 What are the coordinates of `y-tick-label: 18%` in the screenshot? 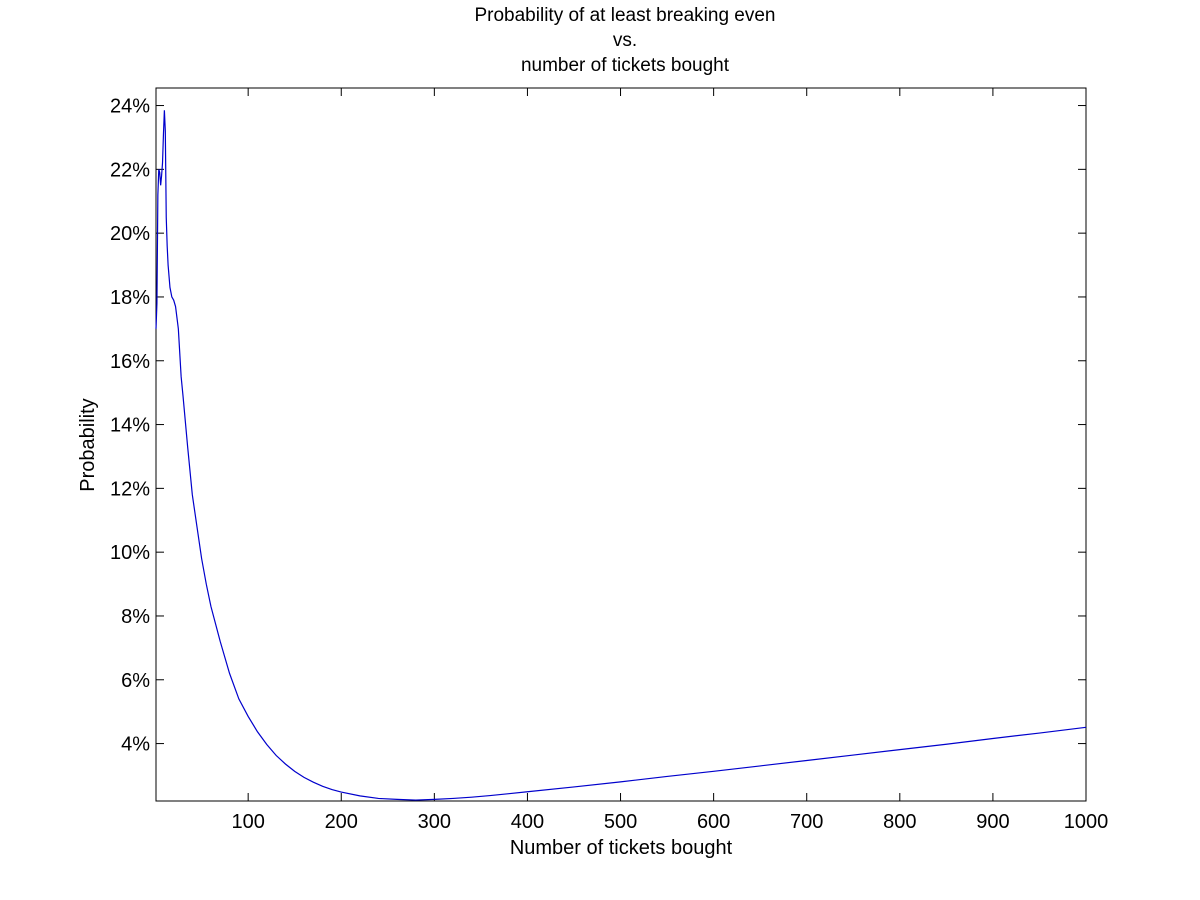 It's located at (130, 298).